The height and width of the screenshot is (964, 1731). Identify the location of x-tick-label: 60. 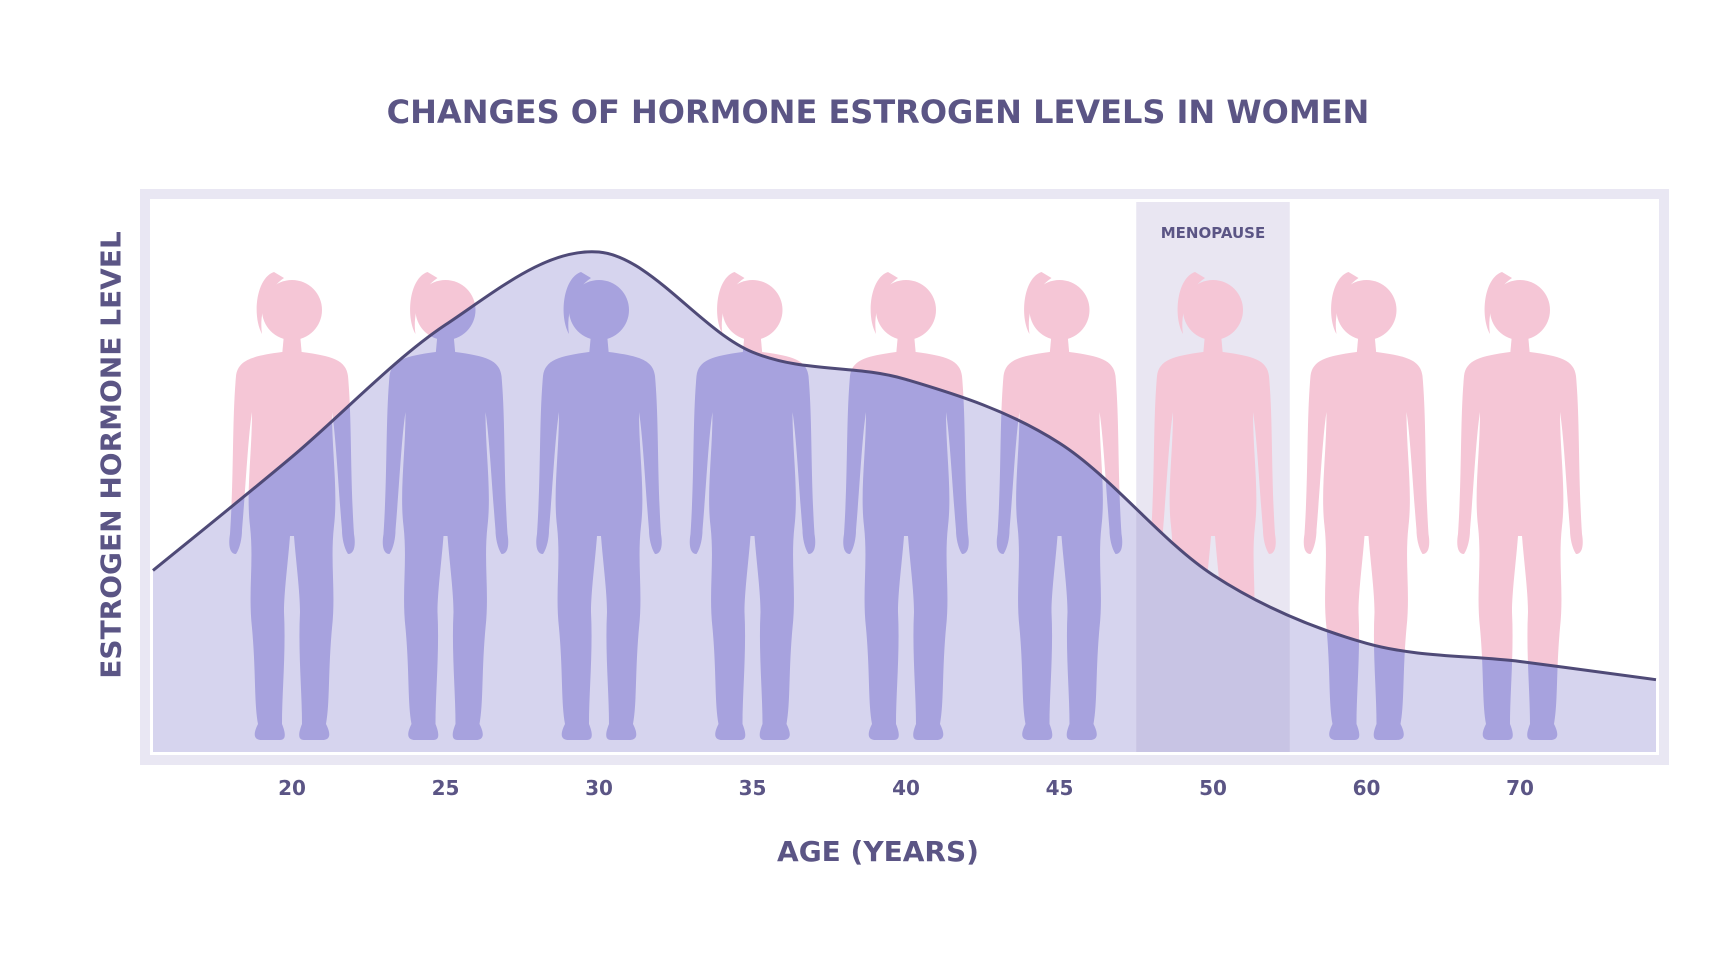
(1367, 788).